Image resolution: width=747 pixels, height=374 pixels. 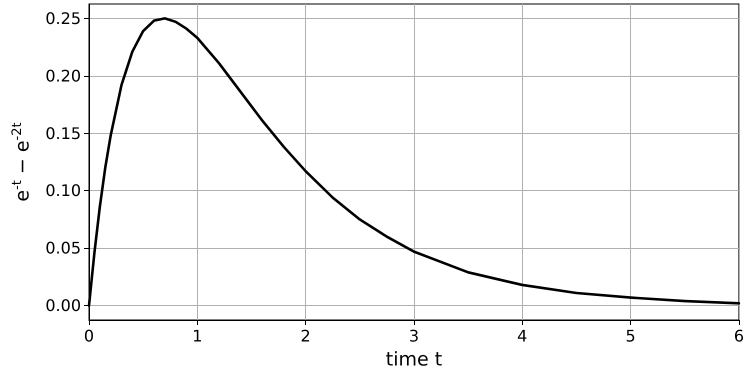 I want to click on y-axis-title: e-t − e-2t, so click(x=22, y=162).